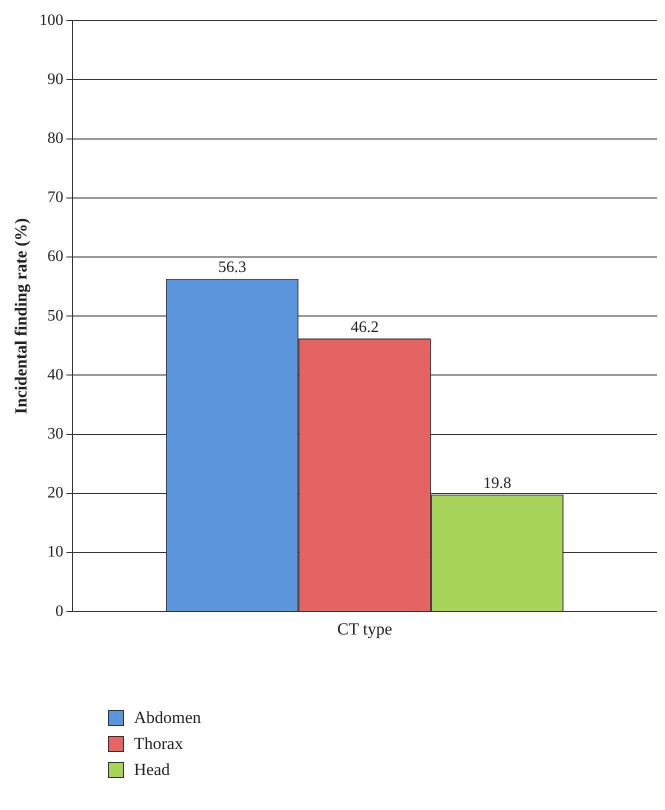 This screenshot has width=665, height=810. What do you see at coordinates (55, 139) in the screenshot?
I see `y-tick-label: 80` at bounding box center [55, 139].